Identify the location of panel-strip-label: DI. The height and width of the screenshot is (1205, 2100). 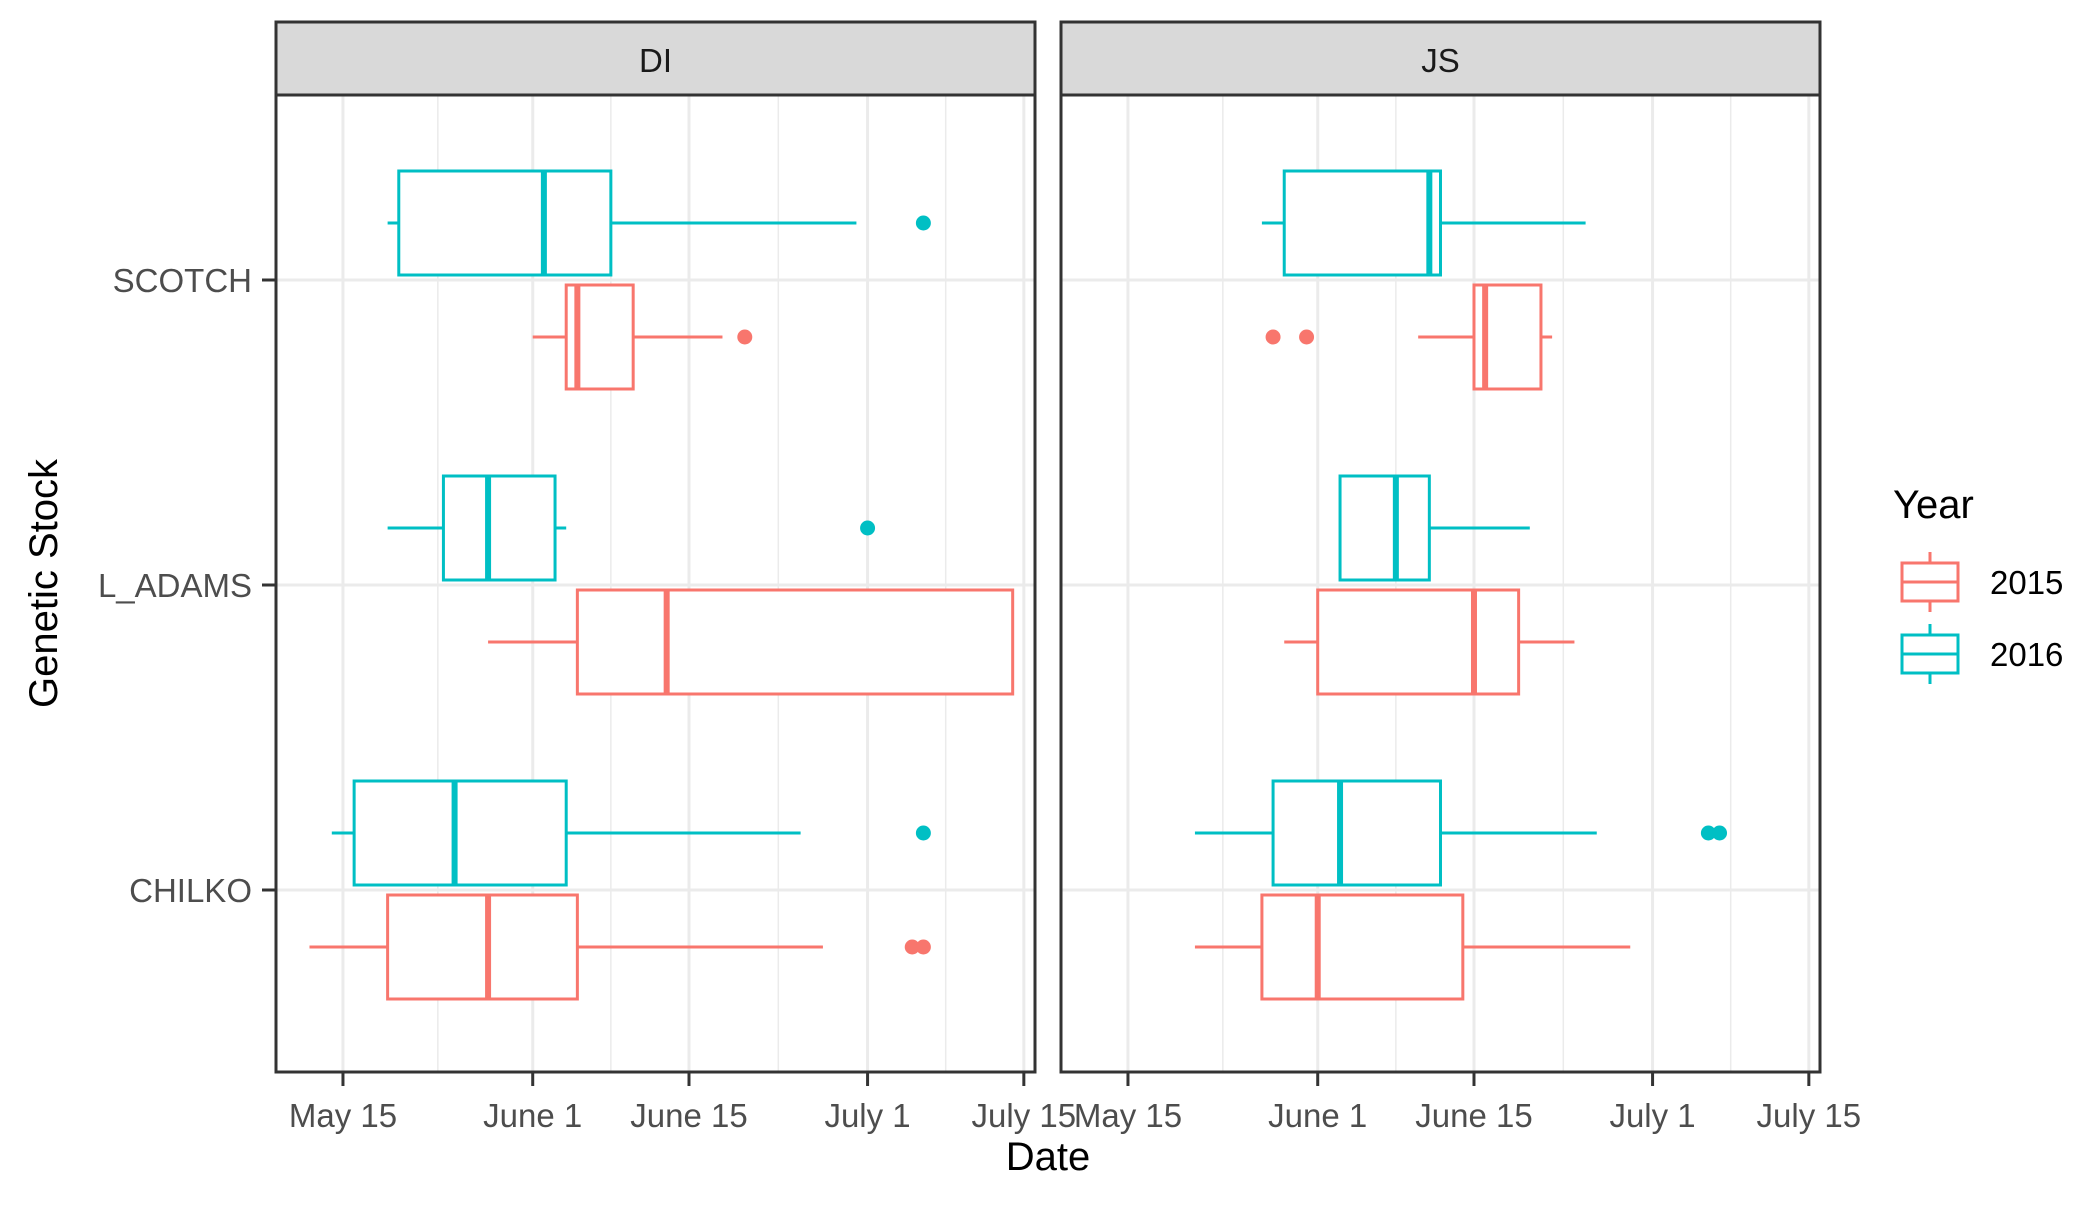
(655, 60).